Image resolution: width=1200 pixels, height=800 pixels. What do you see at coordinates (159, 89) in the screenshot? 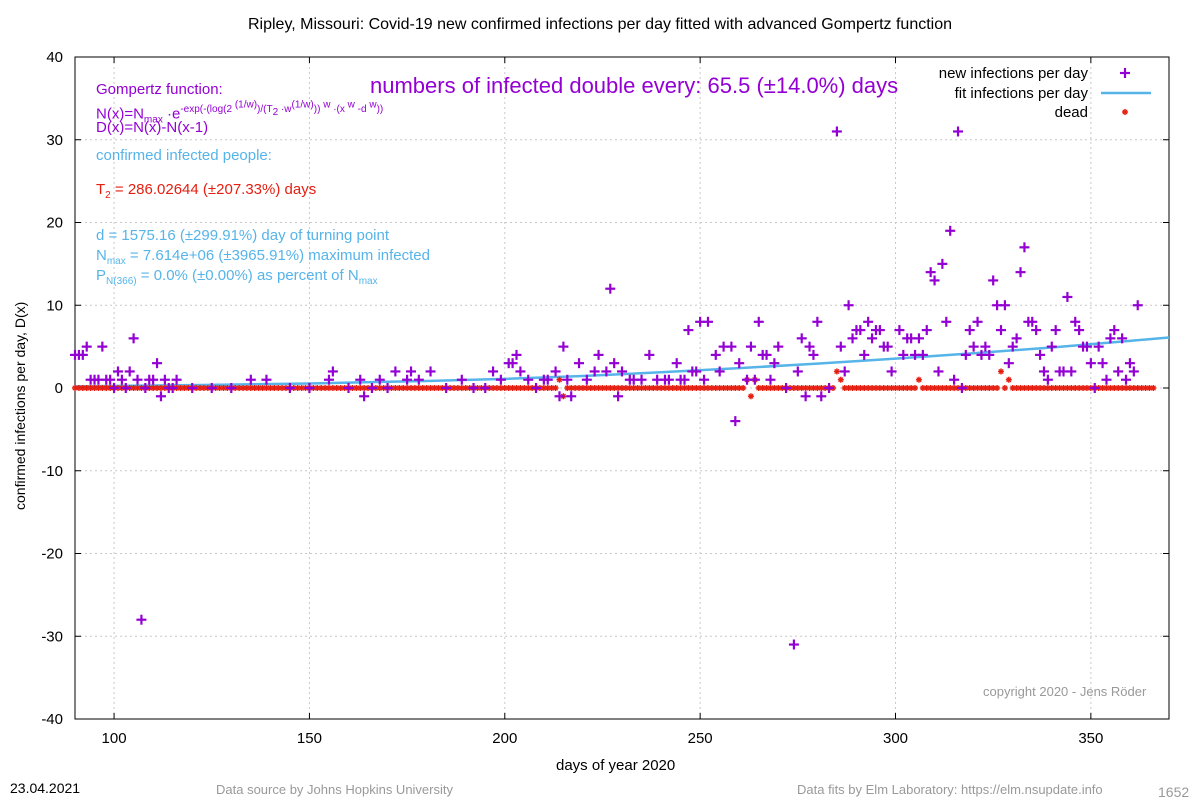
I see `gompertz-heading: Gompertz function:` at bounding box center [159, 89].